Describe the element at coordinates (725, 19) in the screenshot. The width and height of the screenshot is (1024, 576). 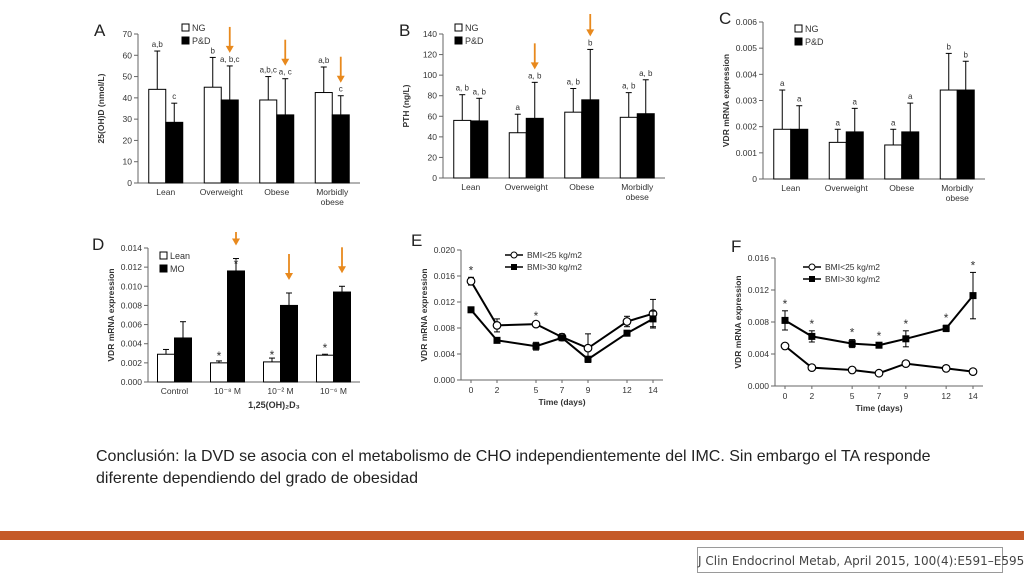
I see `panel-c-label: C` at that location.